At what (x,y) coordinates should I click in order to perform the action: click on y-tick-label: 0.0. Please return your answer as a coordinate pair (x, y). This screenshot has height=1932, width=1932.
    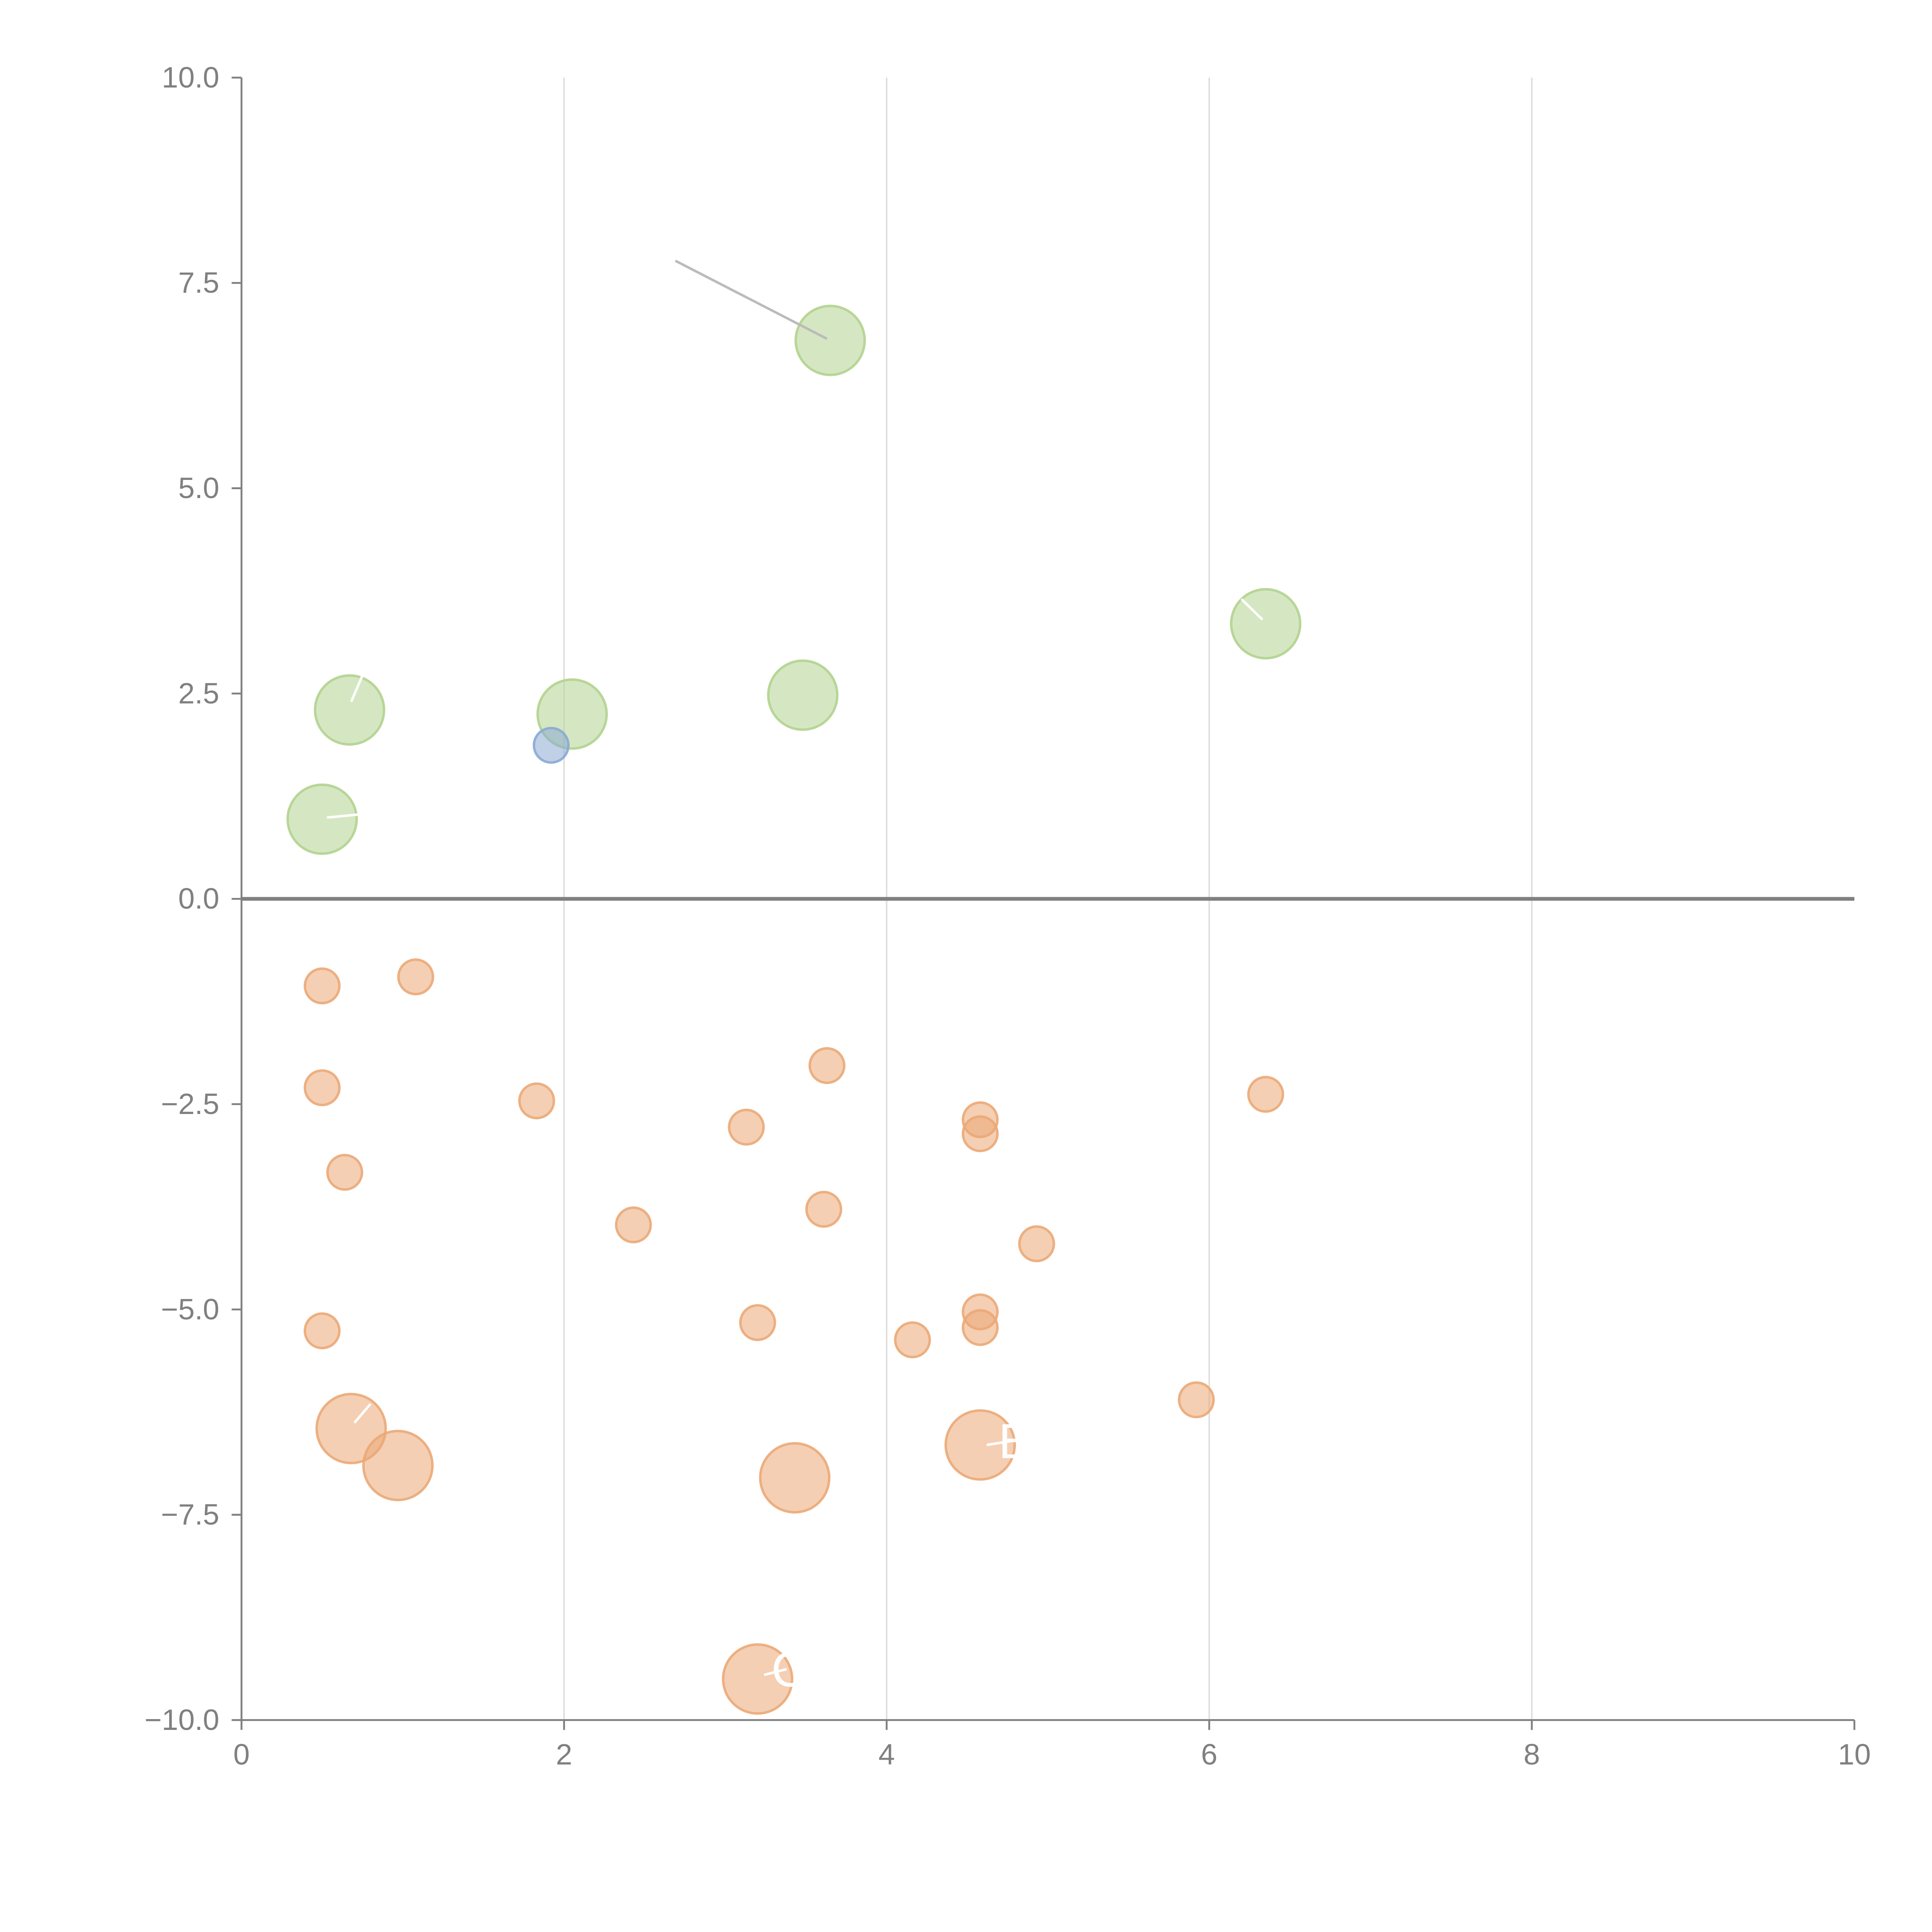
    Looking at the image, I should click on (198, 899).